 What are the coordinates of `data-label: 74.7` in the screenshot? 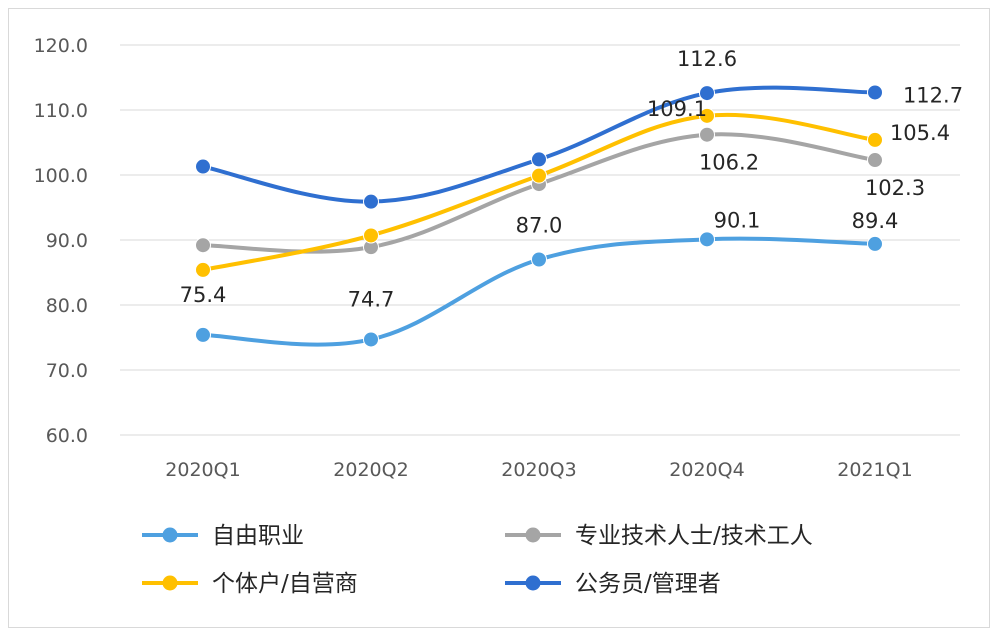 It's located at (371, 299).